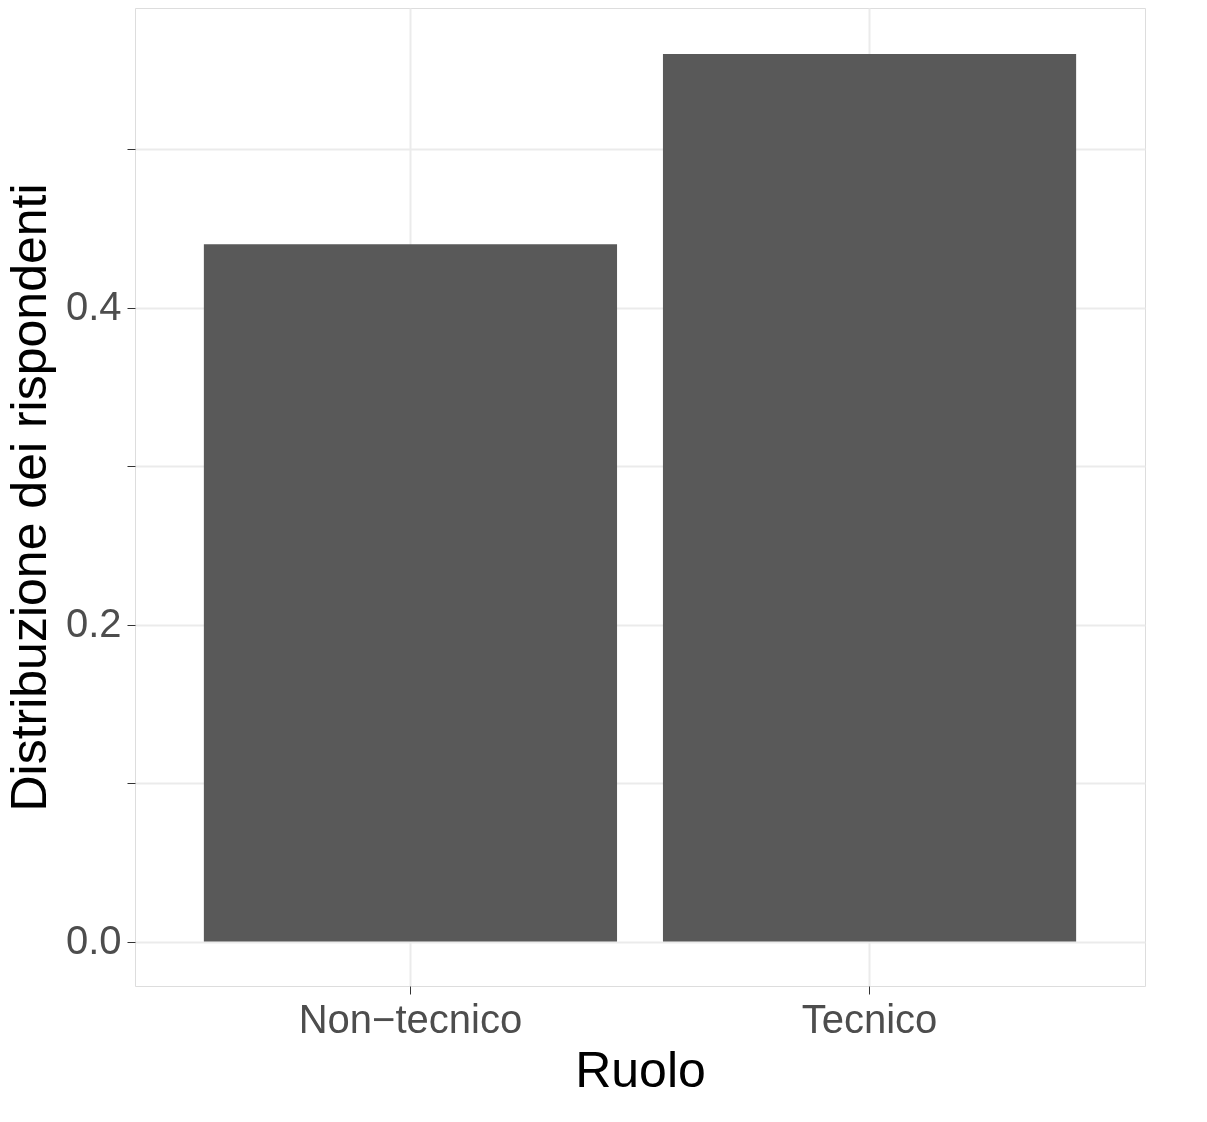 Image resolution: width=1207 pixels, height=1122 pixels. Describe the element at coordinates (93, 623) in the screenshot. I see `y-tick-label: 0.2` at that location.